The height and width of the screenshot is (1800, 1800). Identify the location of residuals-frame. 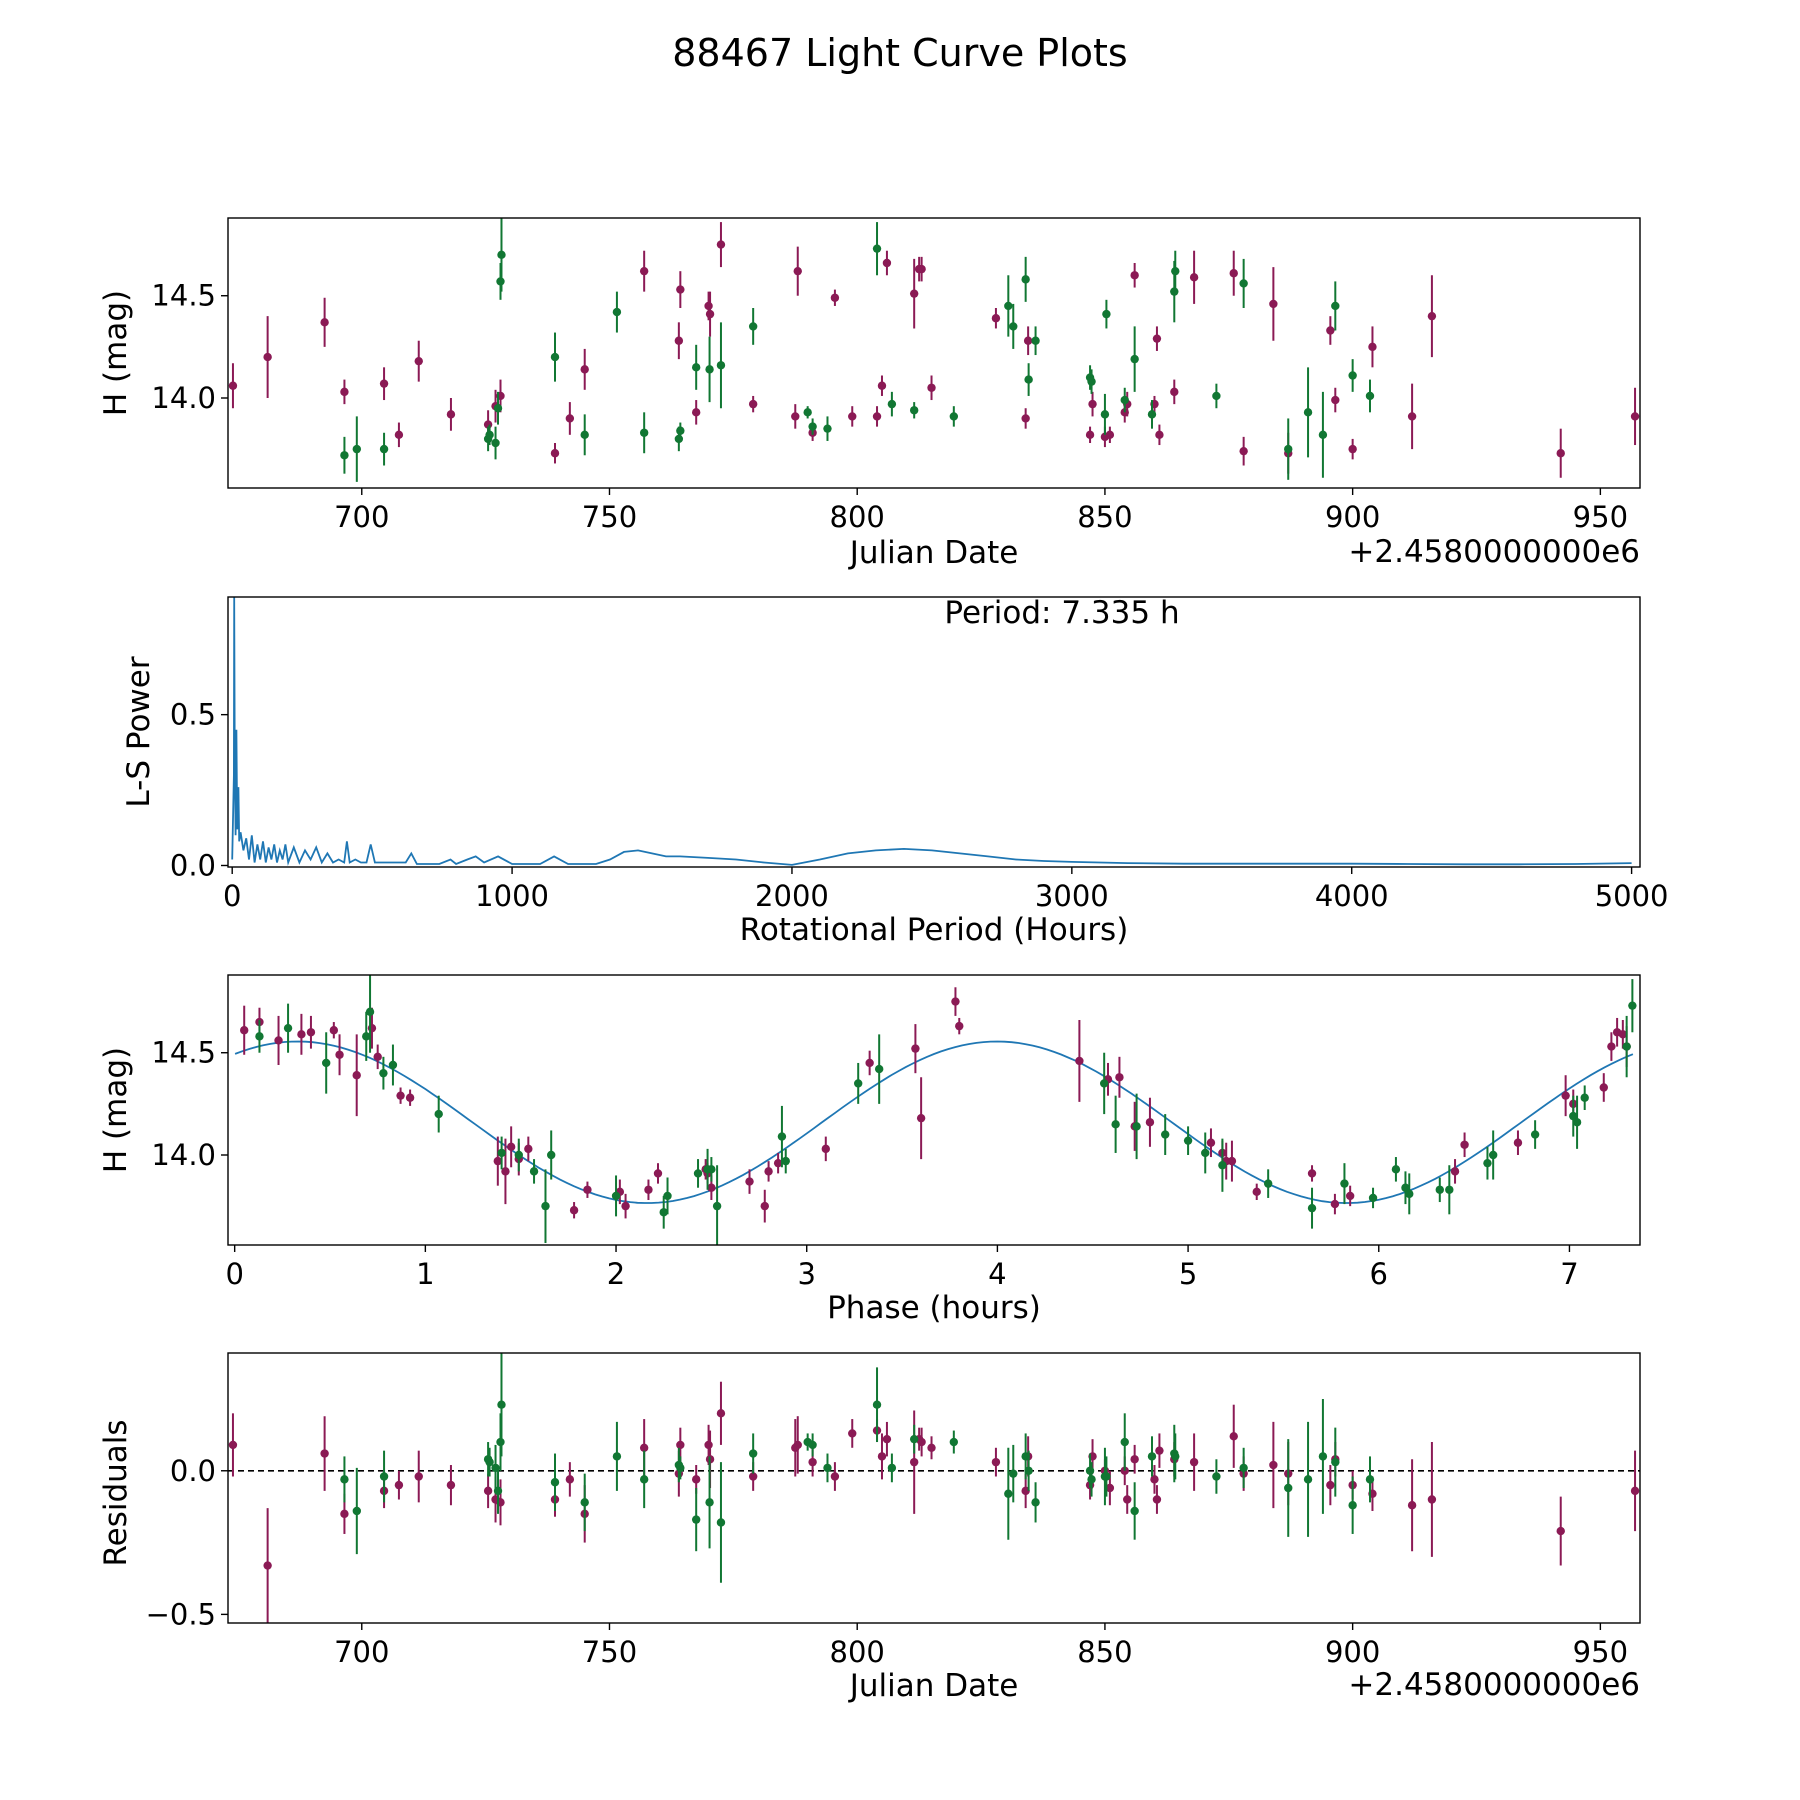
(934, 1488).